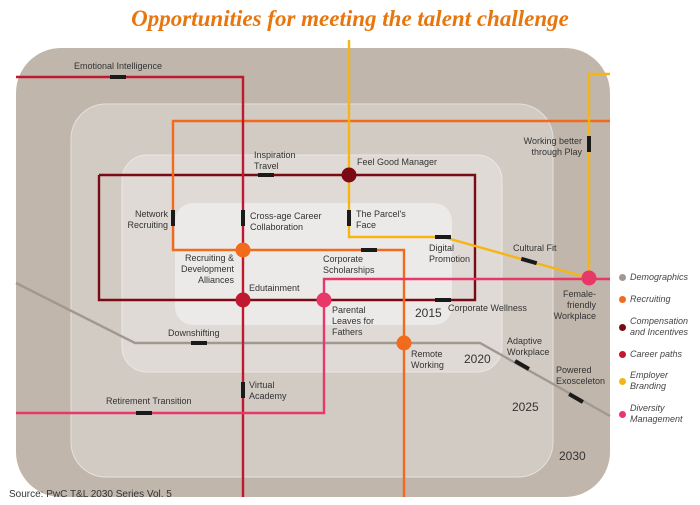 The image size is (700, 505). What do you see at coordinates (574, 305) in the screenshot?
I see `station-female-friendly: Female-friendly Workplace` at bounding box center [574, 305].